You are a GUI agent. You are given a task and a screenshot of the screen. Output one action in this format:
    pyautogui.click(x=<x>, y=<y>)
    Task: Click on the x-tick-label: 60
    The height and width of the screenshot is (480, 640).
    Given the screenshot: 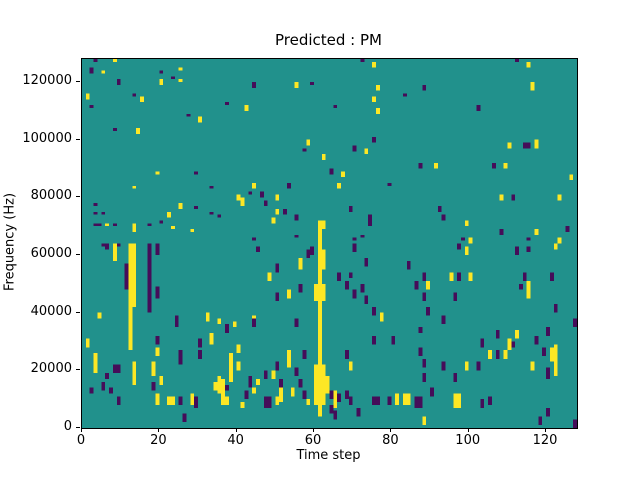 What is the action you would take?
    pyautogui.click(x=313, y=440)
    